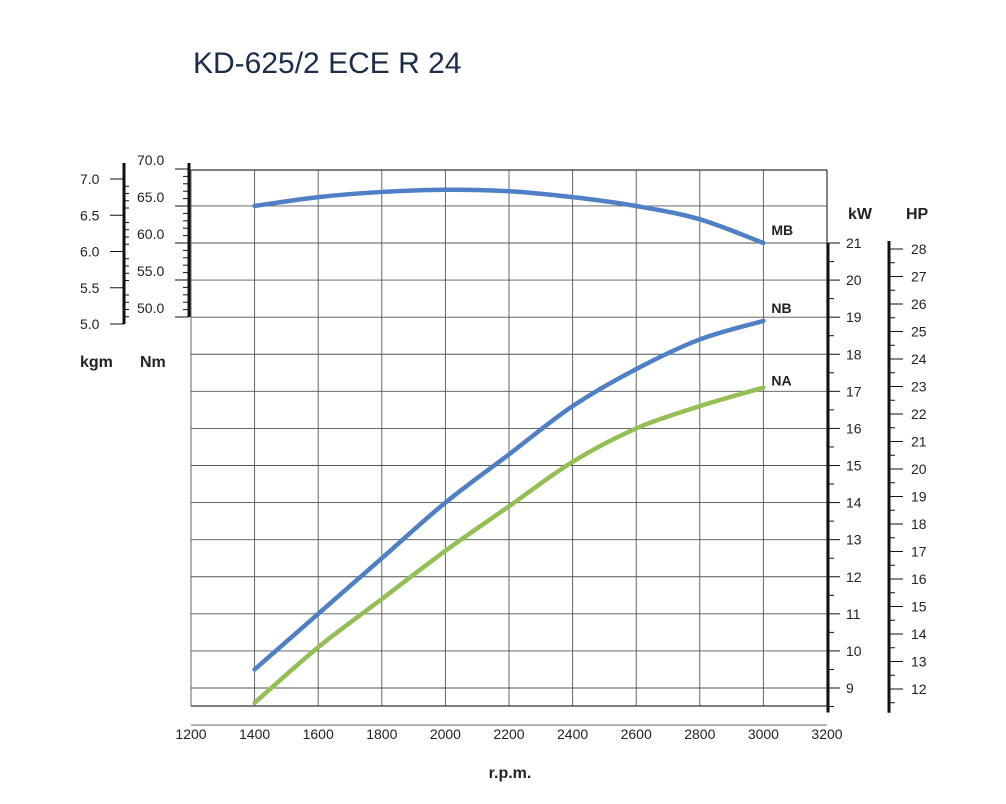 The width and height of the screenshot is (1006, 804). I want to click on x-tick-label: 2800, so click(699, 734).